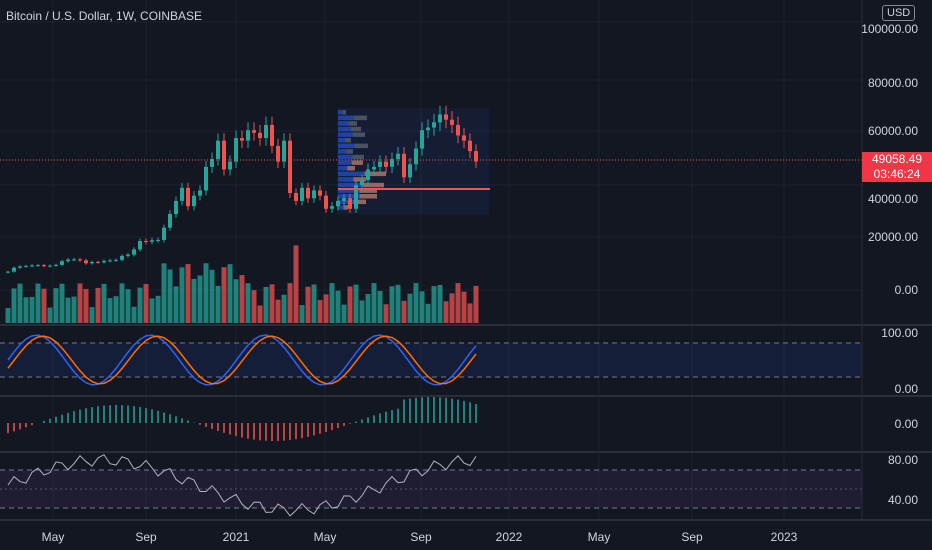 This screenshot has width=932, height=550. I want to click on price-tick: 40000.00, so click(892, 199).